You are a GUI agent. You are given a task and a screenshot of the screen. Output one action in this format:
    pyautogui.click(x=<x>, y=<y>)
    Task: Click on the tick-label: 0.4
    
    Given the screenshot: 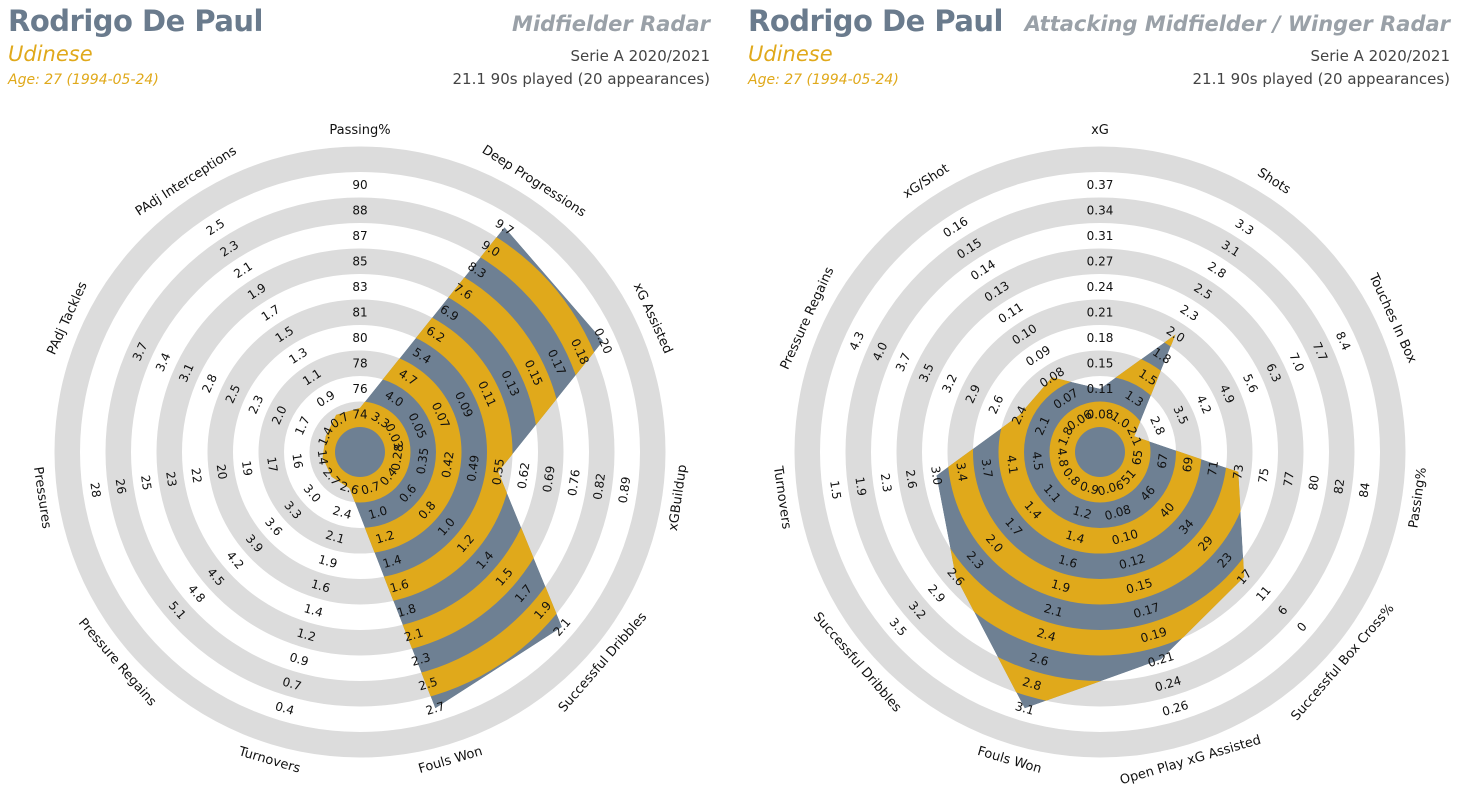 What is the action you would take?
    pyautogui.click(x=285, y=708)
    